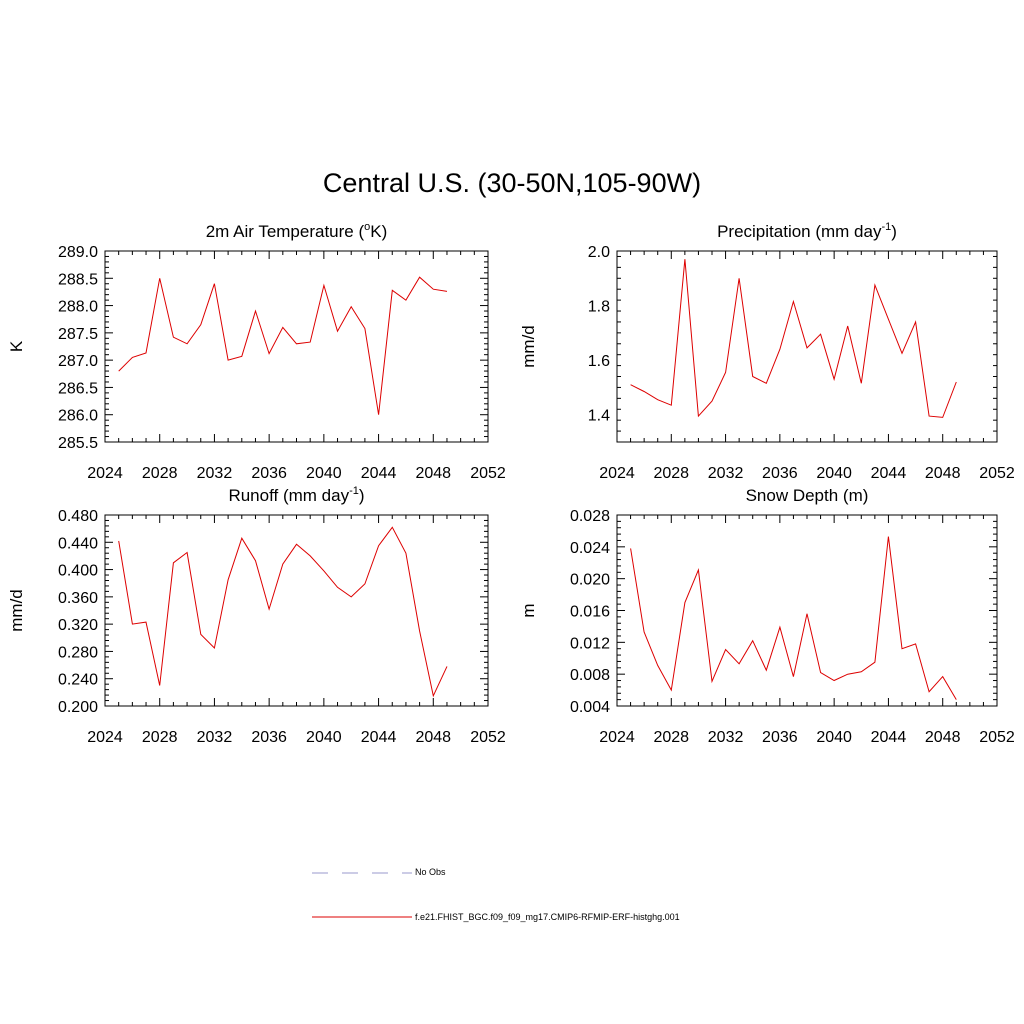 This screenshot has width=1024, height=1024. I want to click on panel-title: 2m Air Temperature (oK), so click(297, 231).